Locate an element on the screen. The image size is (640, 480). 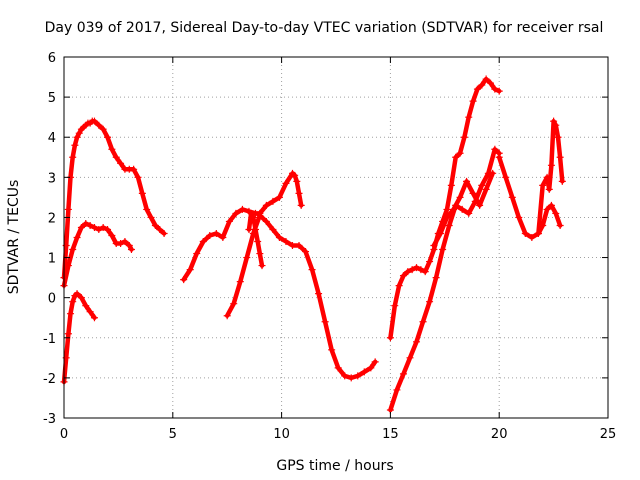
x-tick-label: 25 is located at coordinates (608, 434).